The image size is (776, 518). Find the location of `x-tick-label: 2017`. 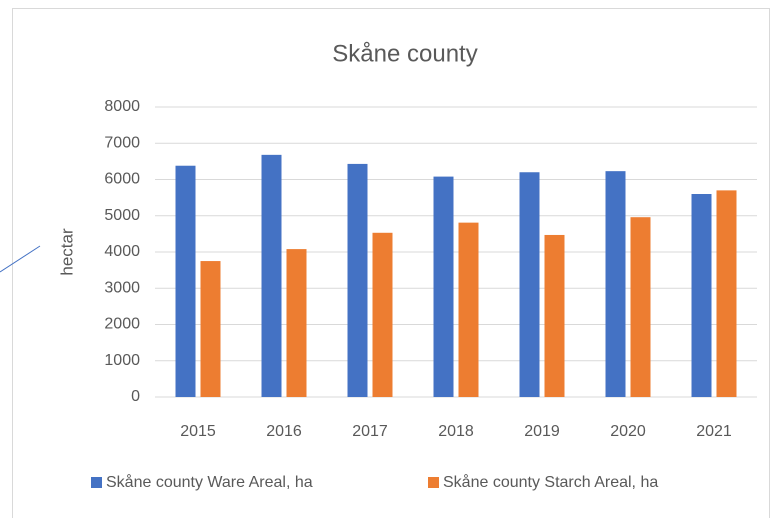

x-tick-label: 2017 is located at coordinates (370, 431).